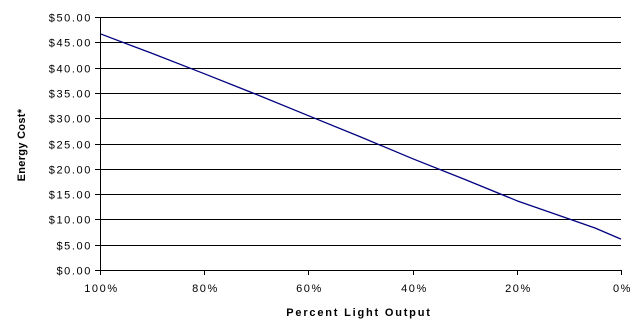 The image size is (644, 322). Describe the element at coordinates (70, 95) in the screenshot. I see `y-tick-label: $35.00` at that location.